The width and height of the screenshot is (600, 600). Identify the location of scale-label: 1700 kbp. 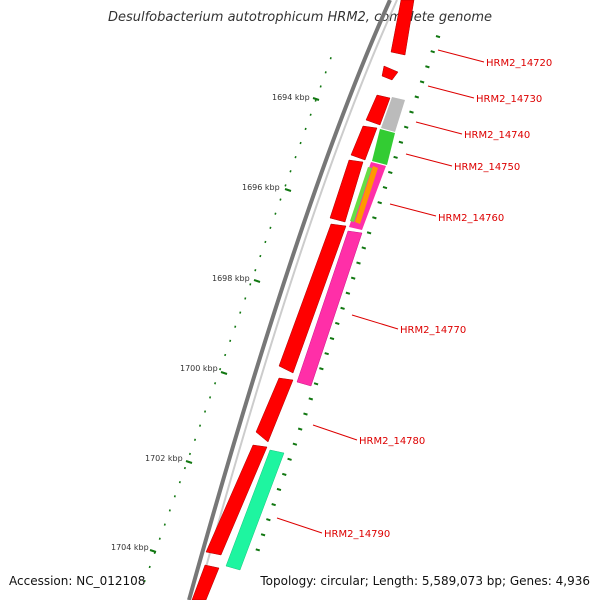
(199, 368).